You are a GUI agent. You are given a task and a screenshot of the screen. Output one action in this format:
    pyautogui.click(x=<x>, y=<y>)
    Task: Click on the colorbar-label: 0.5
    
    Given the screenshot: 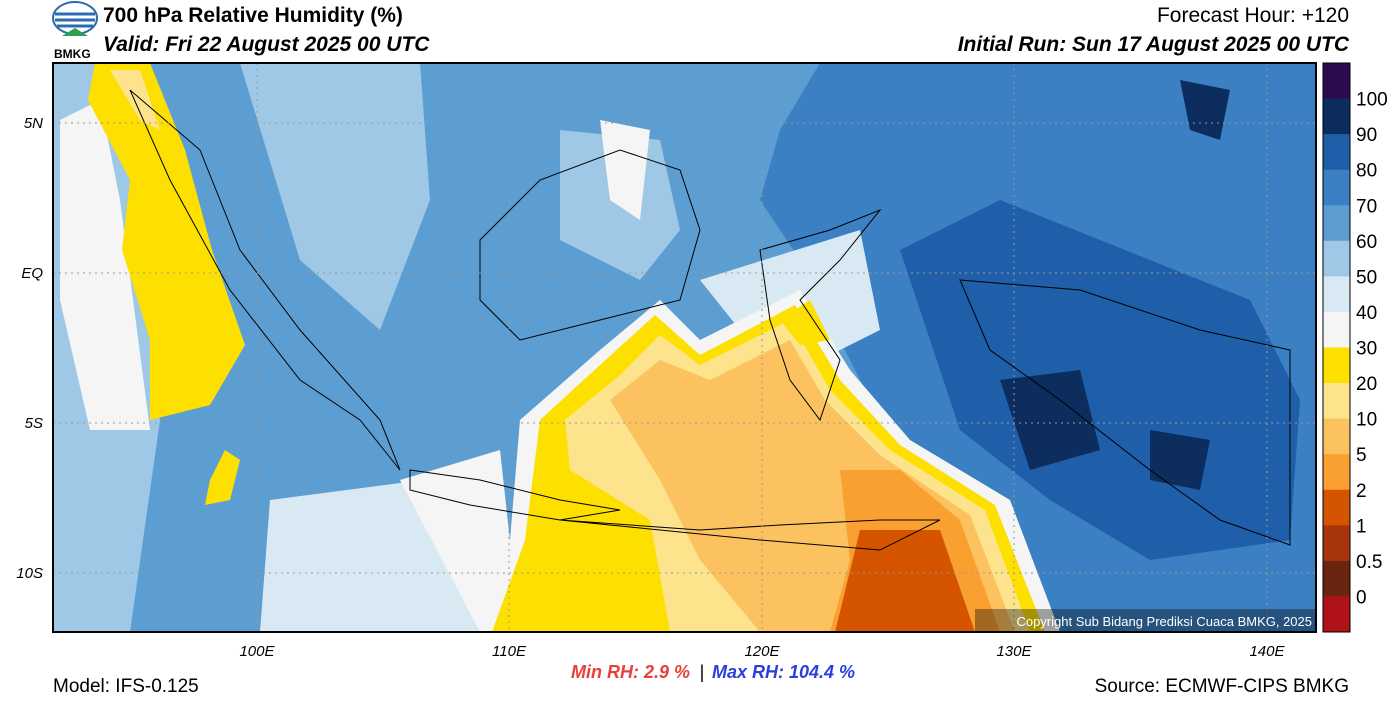 What is the action you would take?
    pyautogui.click(x=1369, y=562)
    